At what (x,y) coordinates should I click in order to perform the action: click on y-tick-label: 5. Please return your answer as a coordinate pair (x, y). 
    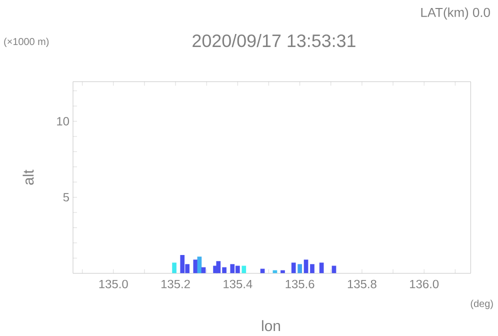
    Looking at the image, I should click on (66, 197).